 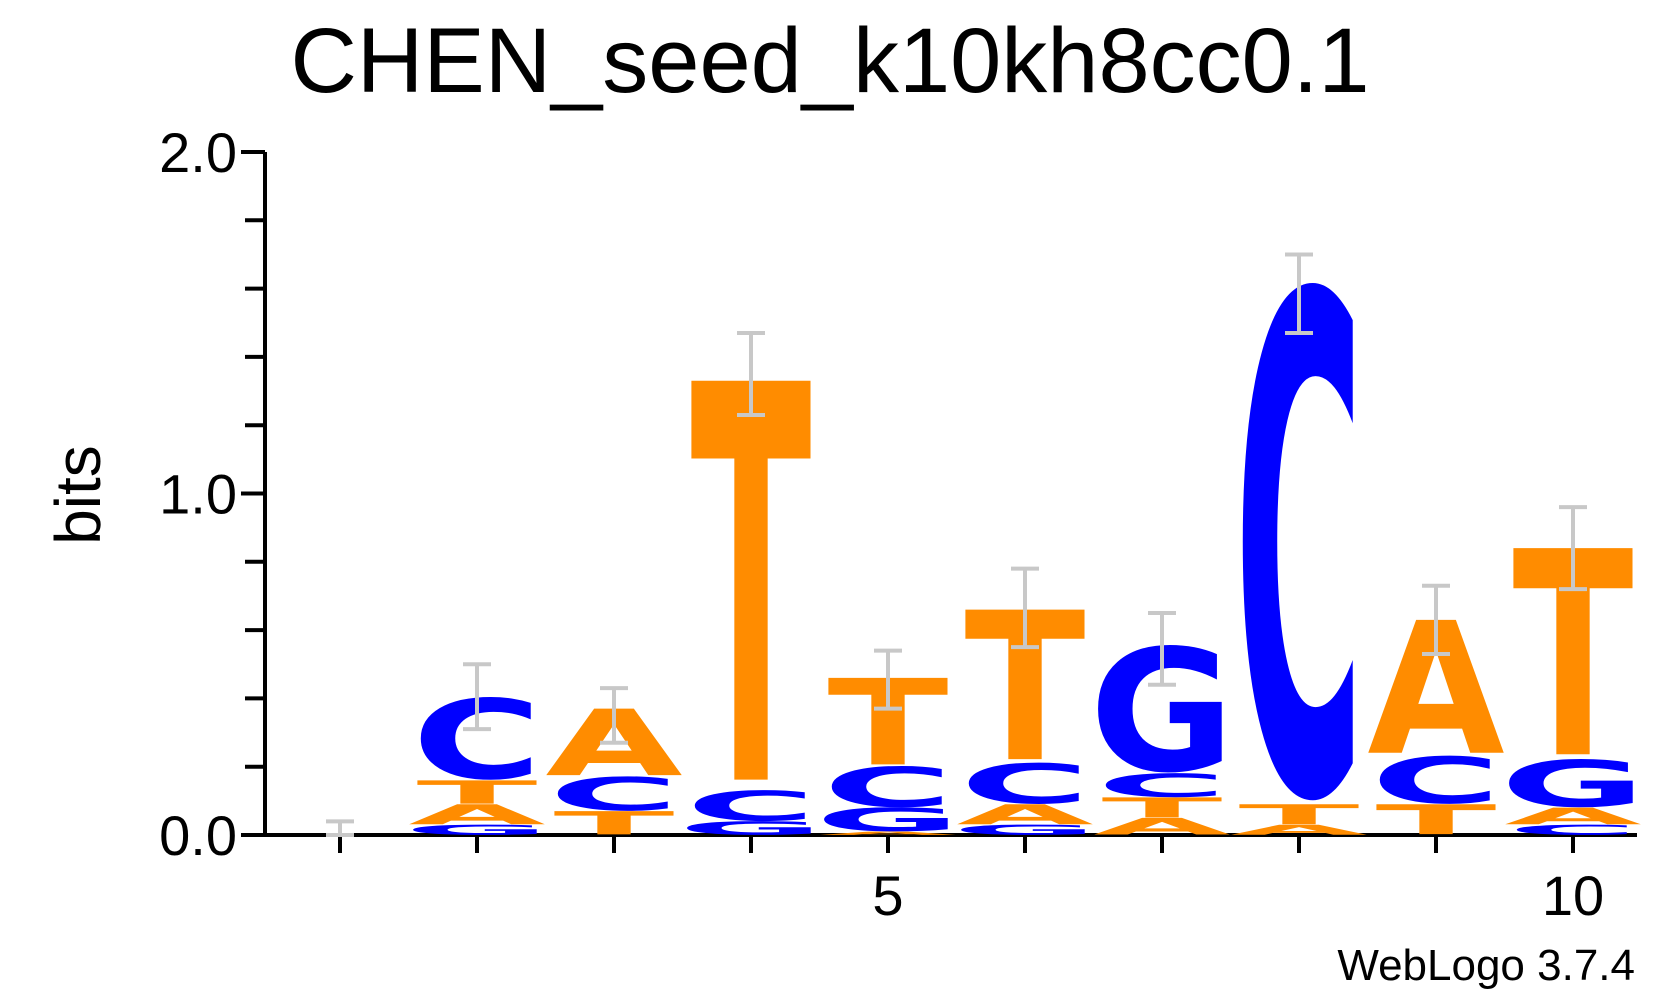 I want to click on chart-title: CHEN_seed_k10kh8cc0.1, so click(x=829, y=61).